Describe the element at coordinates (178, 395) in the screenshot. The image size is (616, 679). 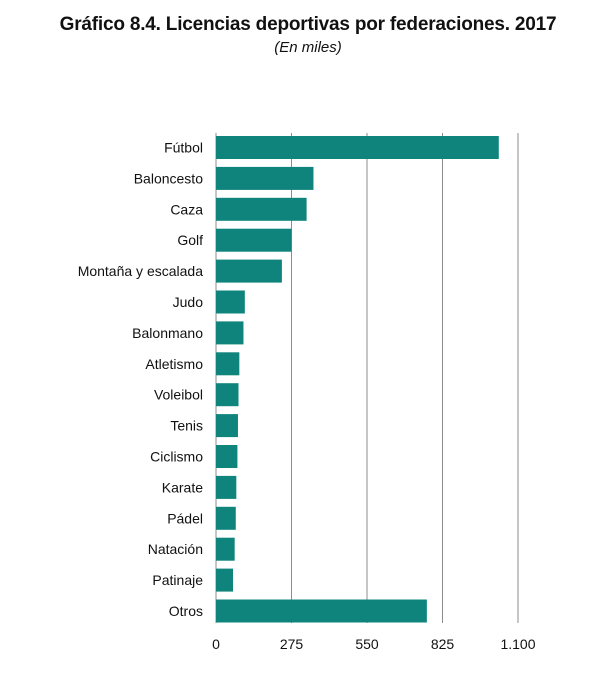
I see `category-label: Voleibol` at that location.